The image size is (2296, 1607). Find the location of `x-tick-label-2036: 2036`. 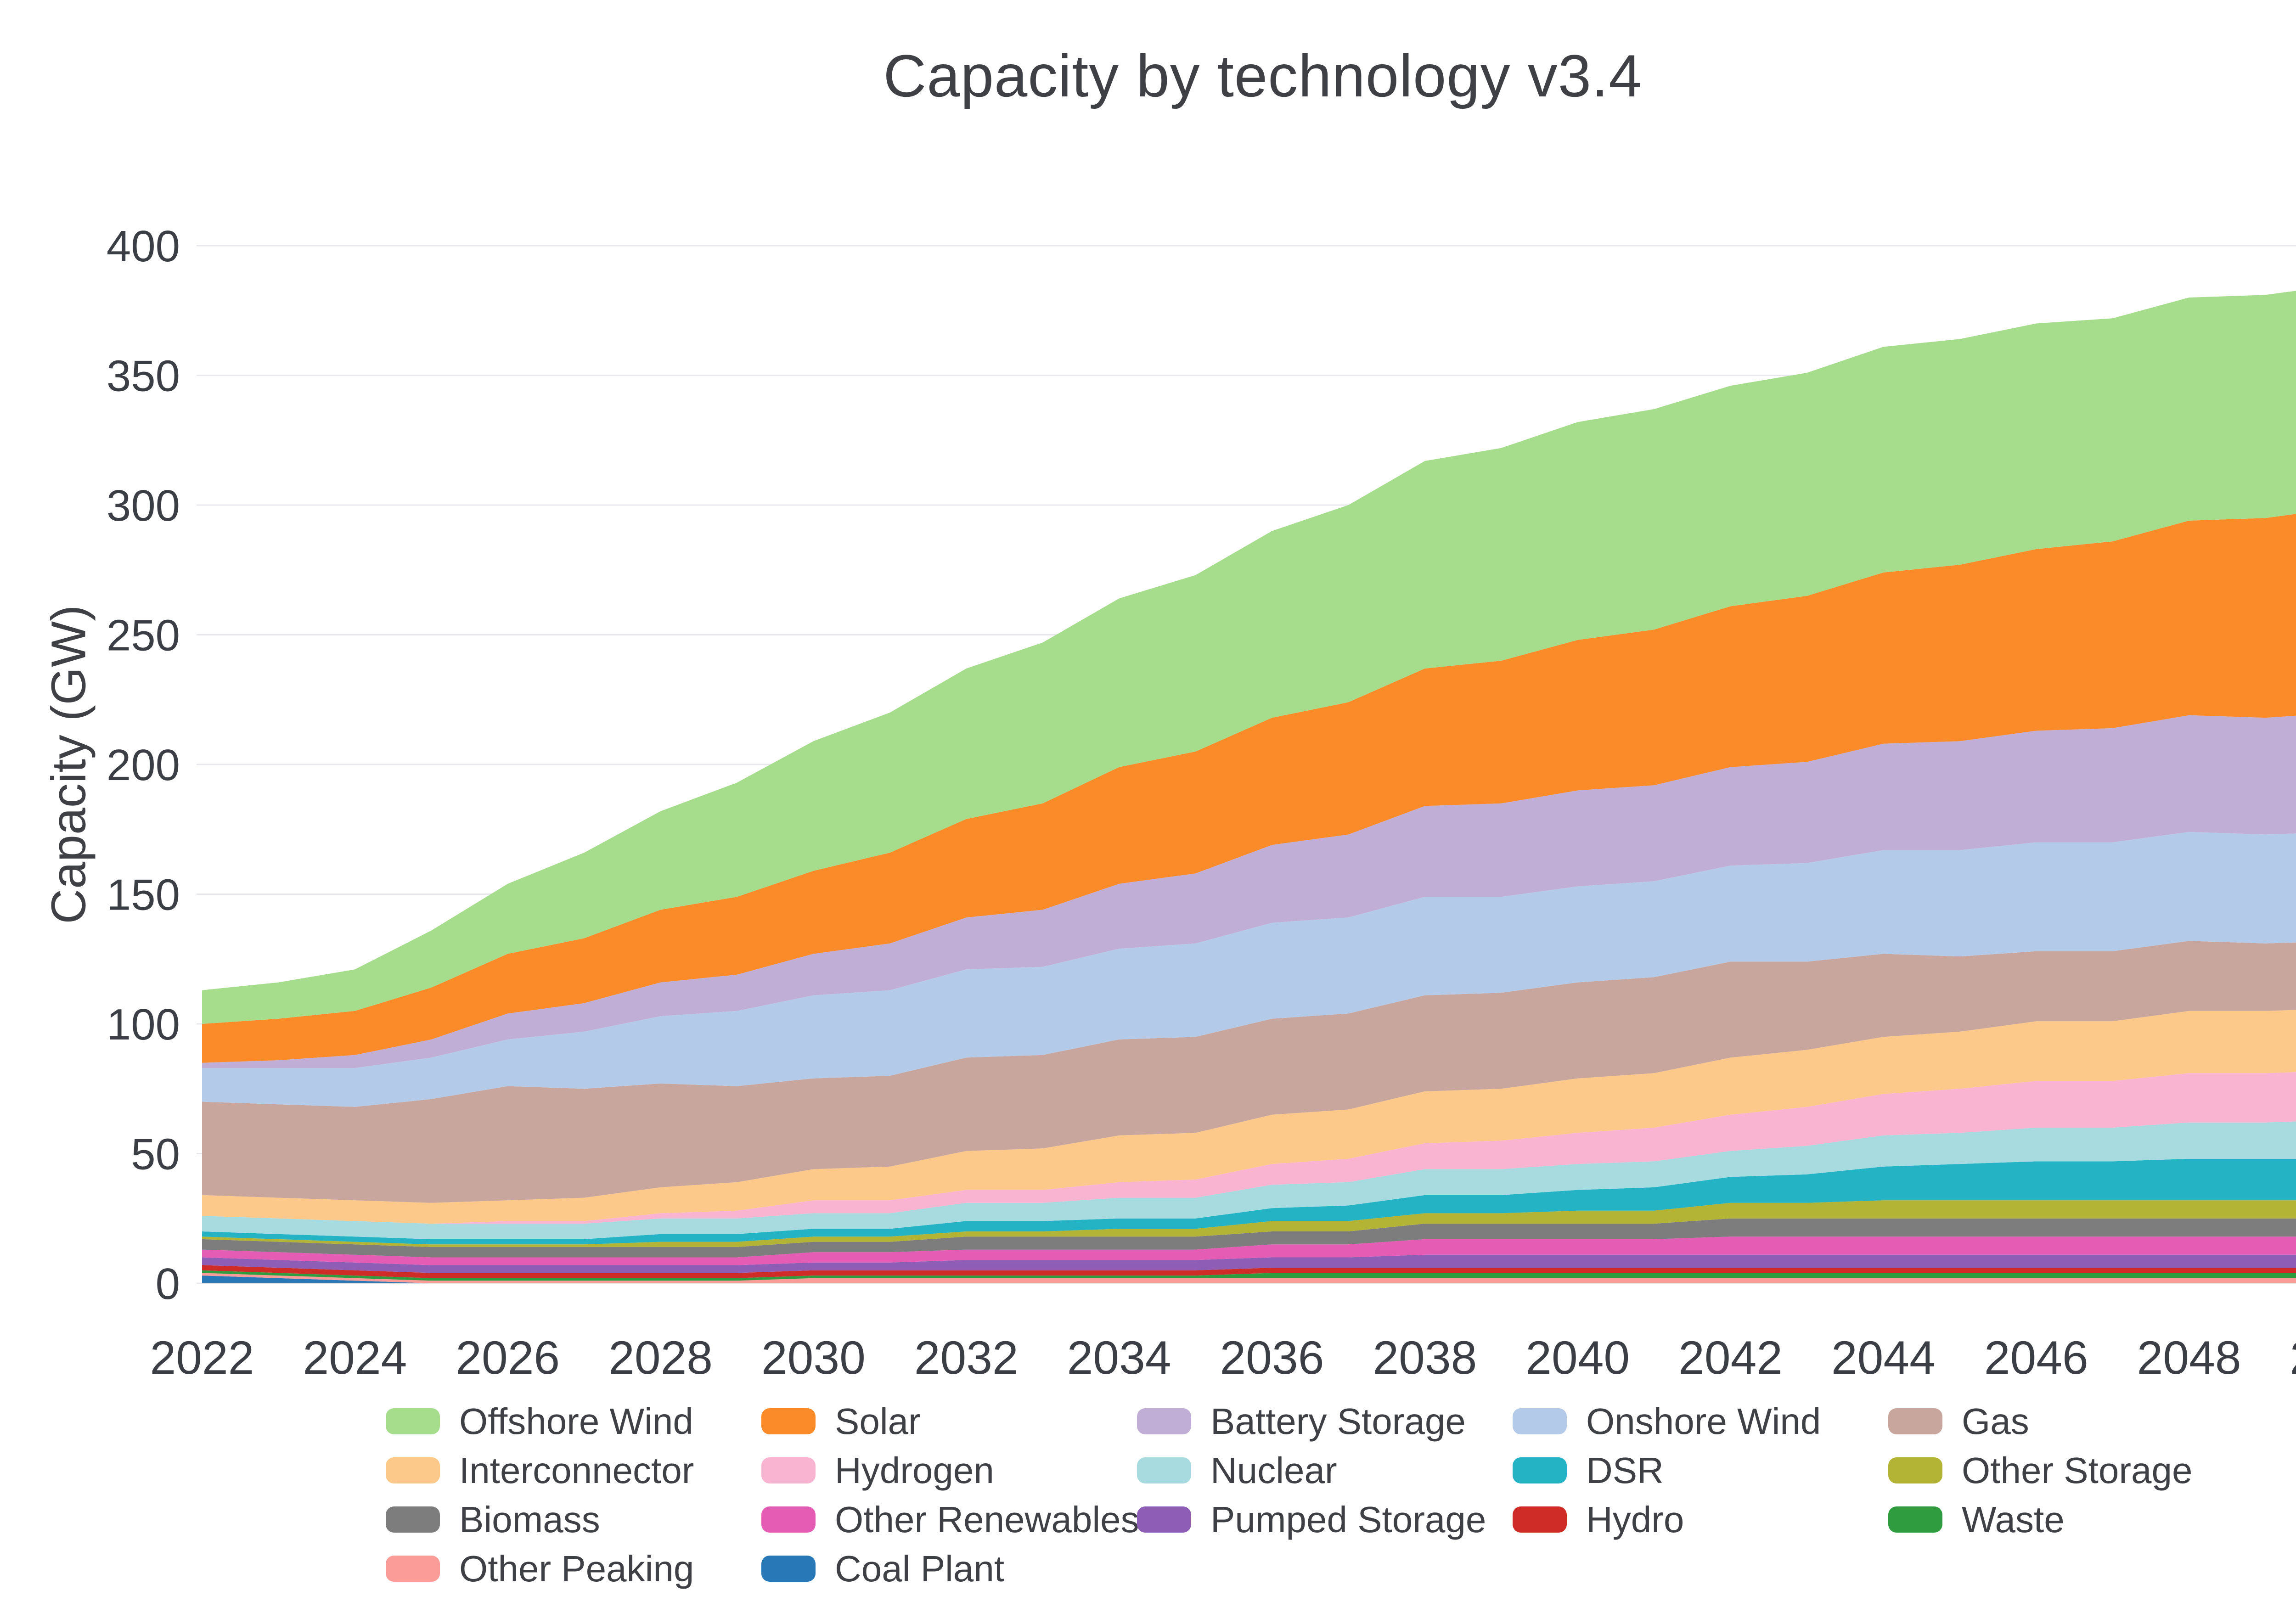

x-tick-label-2036: 2036 is located at coordinates (1272, 1358).